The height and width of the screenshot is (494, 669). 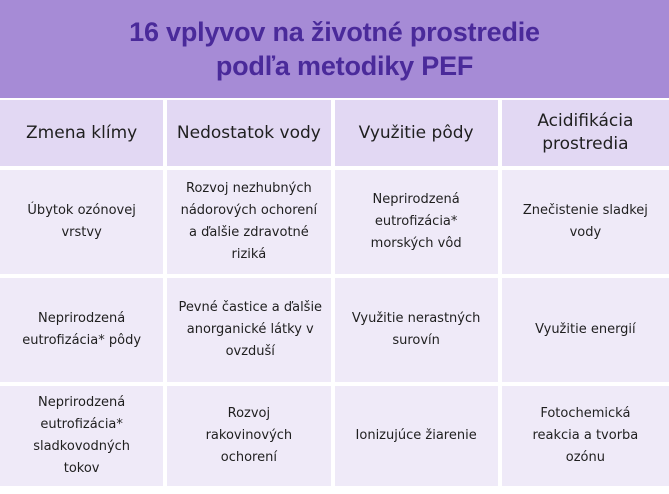 I want to click on cell-text: Využitie nerastných surovín, so click(x=416, y=329).